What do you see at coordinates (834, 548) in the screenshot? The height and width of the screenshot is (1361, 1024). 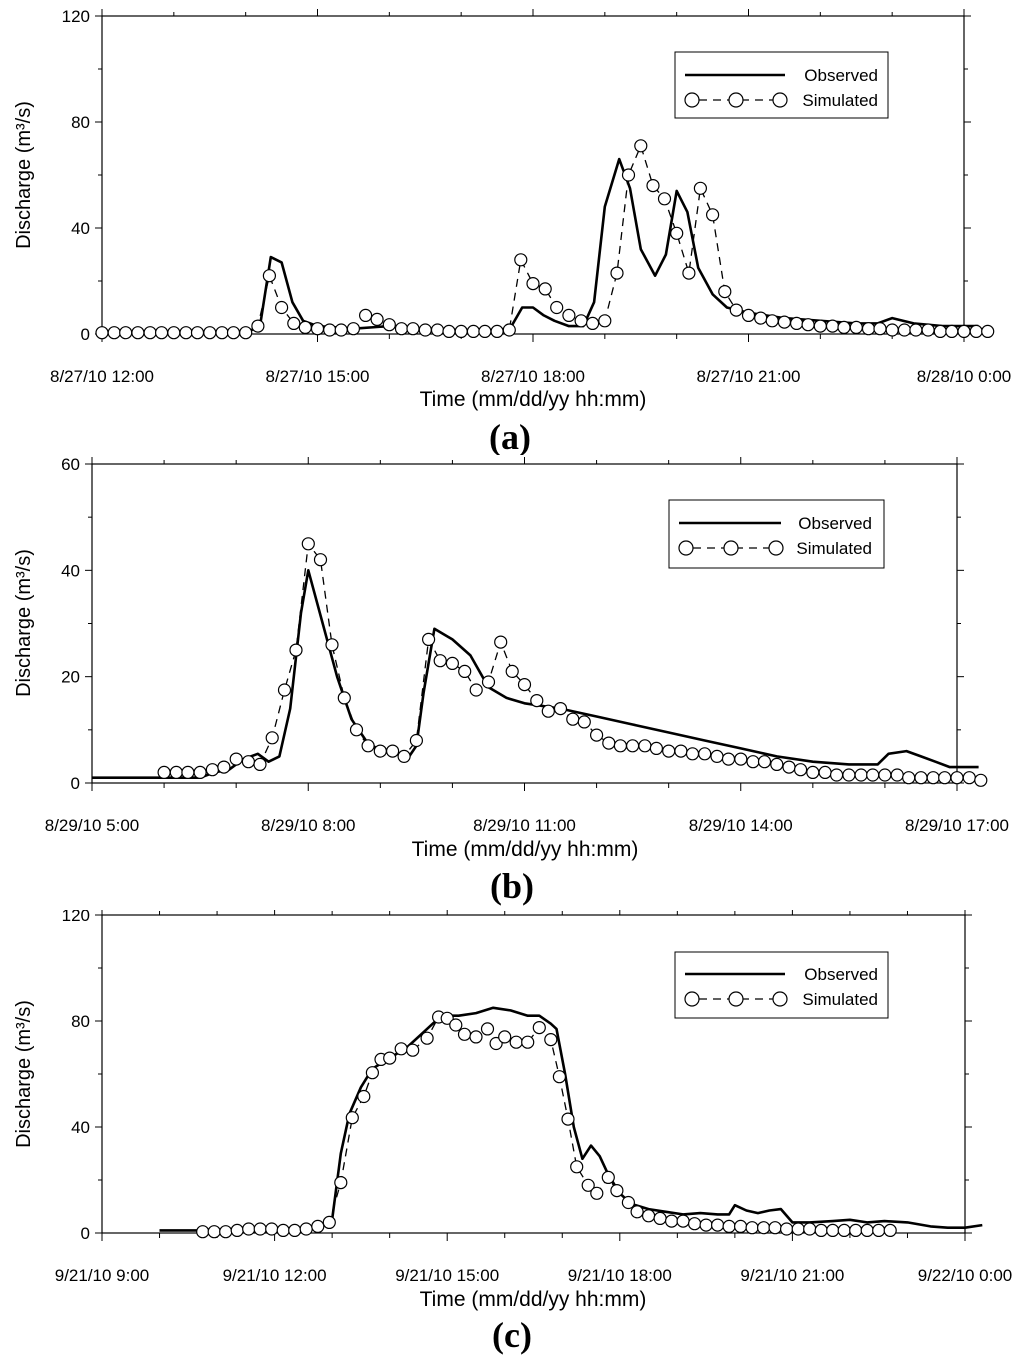 I see `legend-simulated-label: Simulated` at bounding box center [834, 548].